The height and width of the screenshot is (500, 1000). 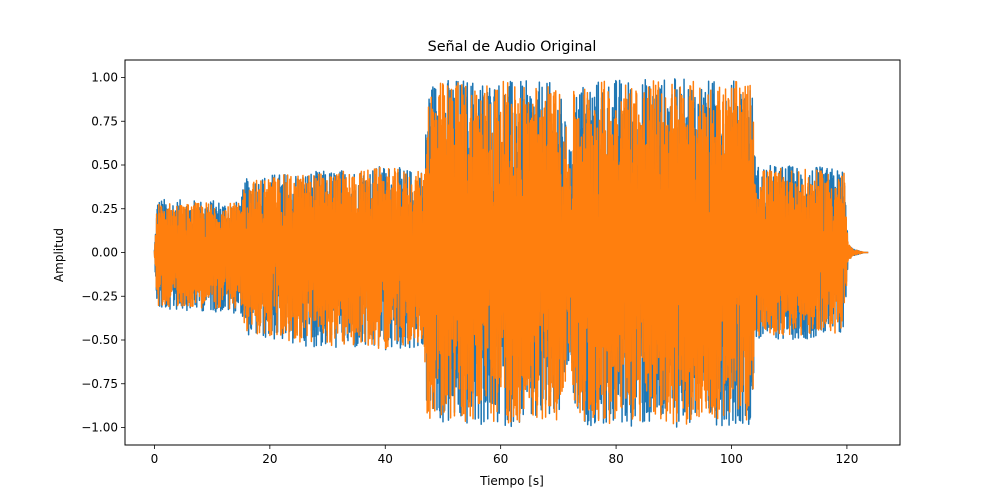 What do you see at coordinates (99, 428) in the screenshot?
I see `y-tick-label: −1.00` at bounding box center [99, 428].